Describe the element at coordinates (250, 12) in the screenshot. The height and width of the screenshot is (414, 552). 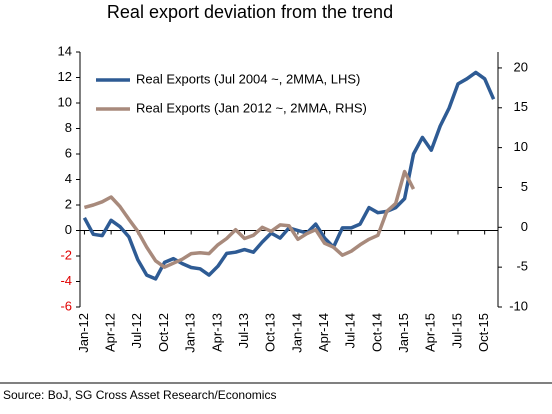
I see `chart-title: Real export deviation from the trend` at that location.